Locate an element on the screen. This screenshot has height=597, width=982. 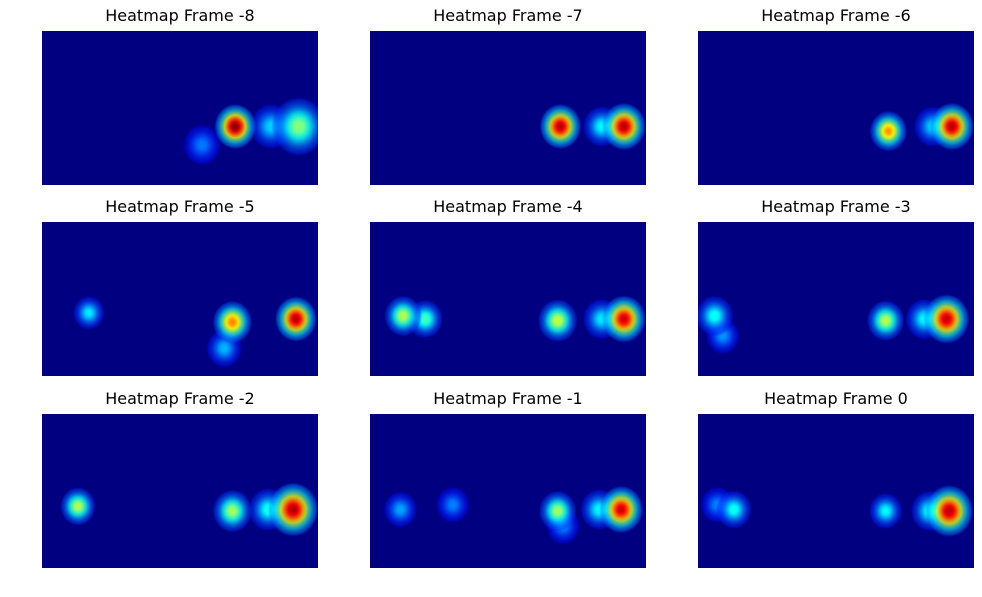
heatmap-panel-frame-minus-8: Heatmap Frame -8 is located at coordinates (180, 93).